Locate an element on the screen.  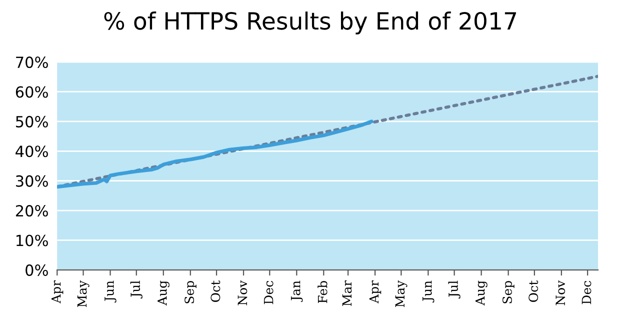
x-tick-label: Mar is located at coordinates (347, 293).